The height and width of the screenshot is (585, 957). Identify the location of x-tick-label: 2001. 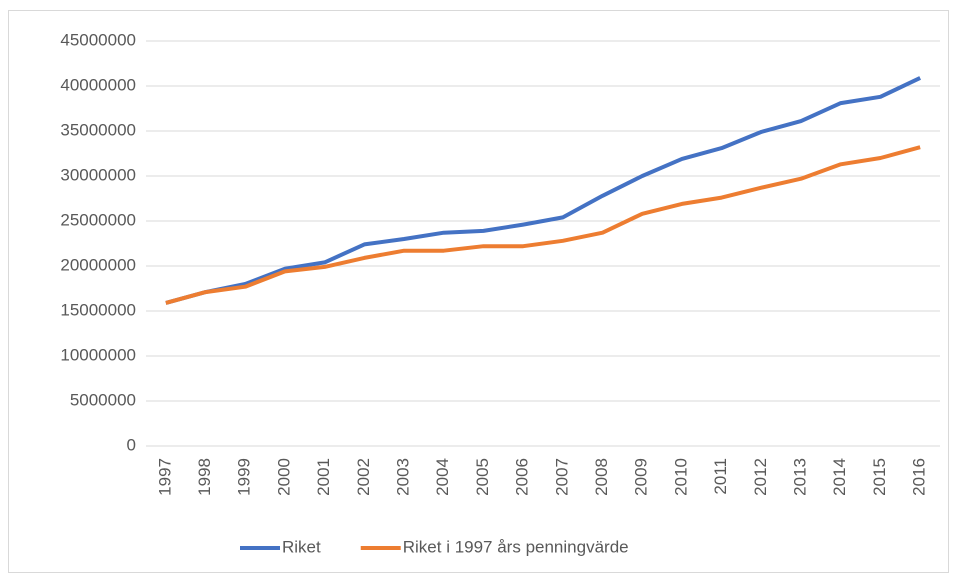
(323, 477).